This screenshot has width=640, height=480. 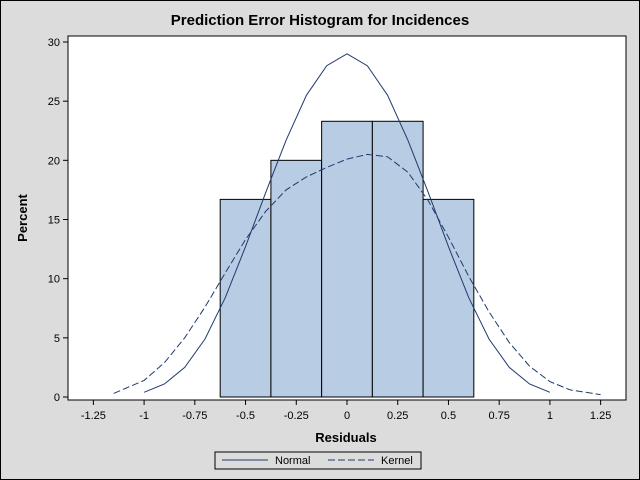 I want to click on x-tick-label: -0.75, so click(x=194, y=416).